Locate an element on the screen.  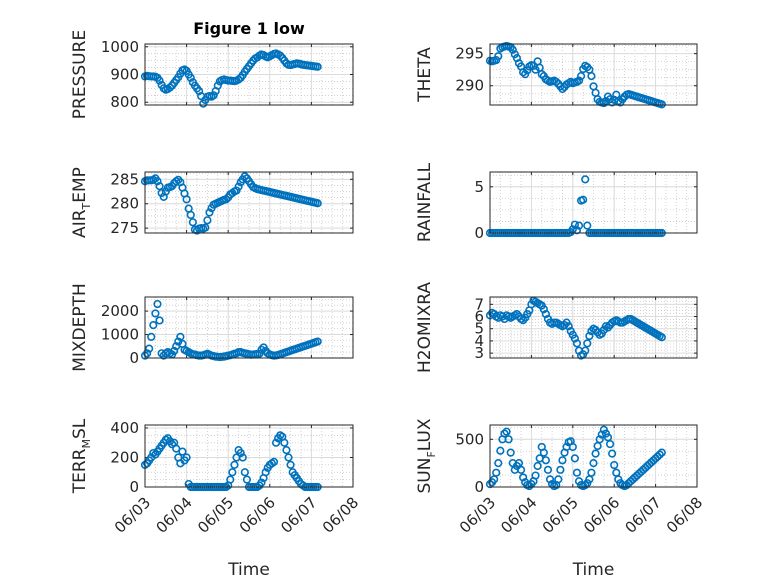
y-axis-label: SUNFLUX is located at coordinates (426, 455).